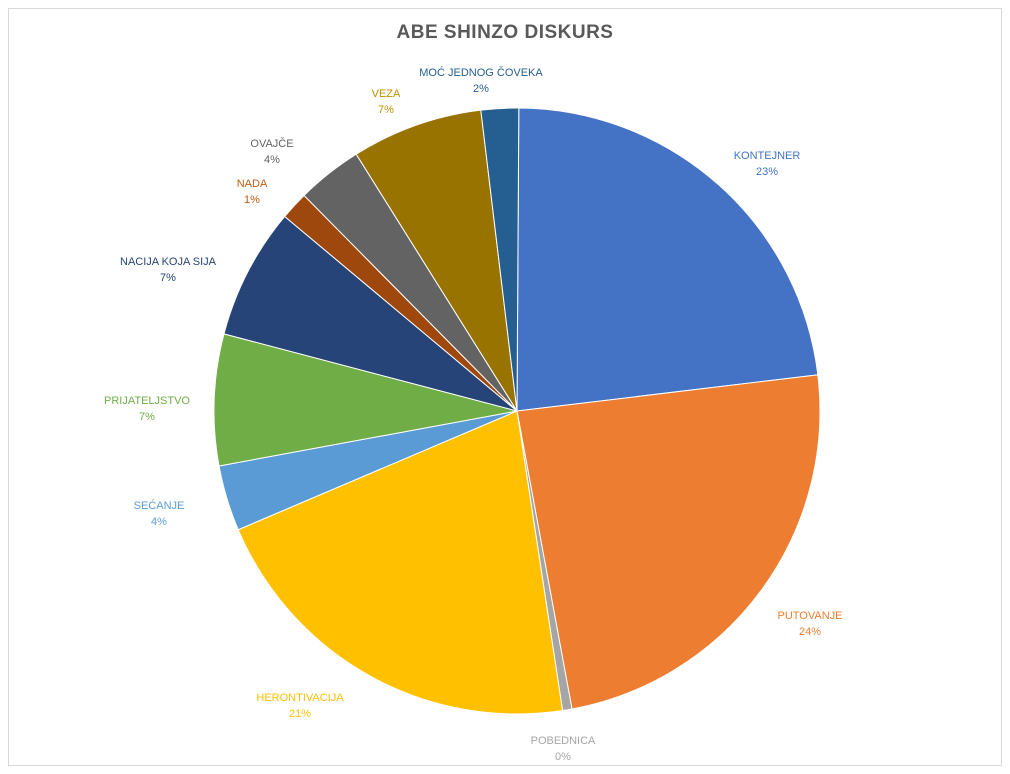  What do you see at coordinates (252, 192) in the screenshot?
I see `slice-label: NADA 1%` at bounding box center [252, 192].